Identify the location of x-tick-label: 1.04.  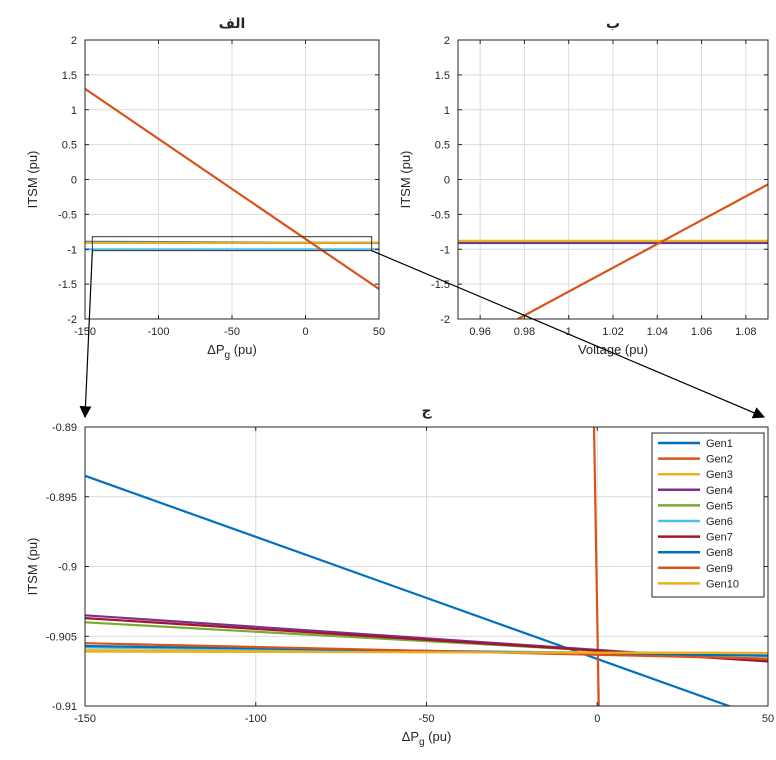
(657, 332).